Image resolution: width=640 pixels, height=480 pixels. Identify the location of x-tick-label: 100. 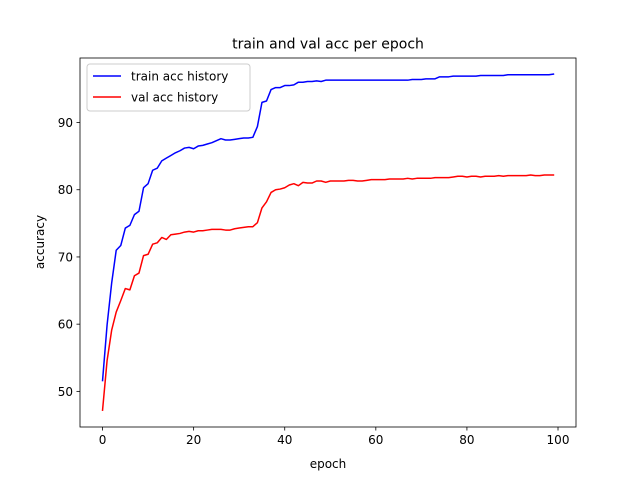
(558, 440).